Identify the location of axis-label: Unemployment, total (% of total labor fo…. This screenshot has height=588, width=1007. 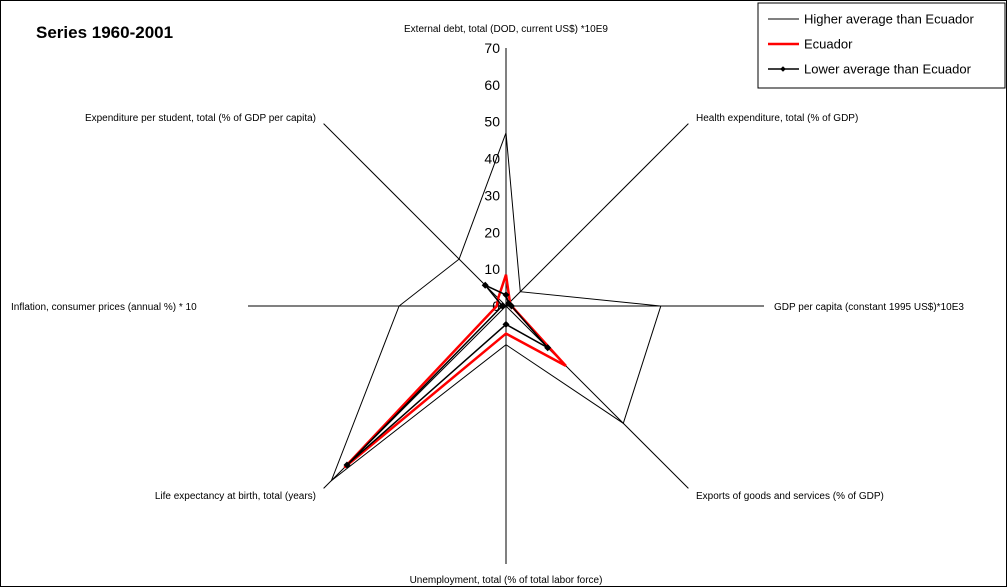
(506, 580).